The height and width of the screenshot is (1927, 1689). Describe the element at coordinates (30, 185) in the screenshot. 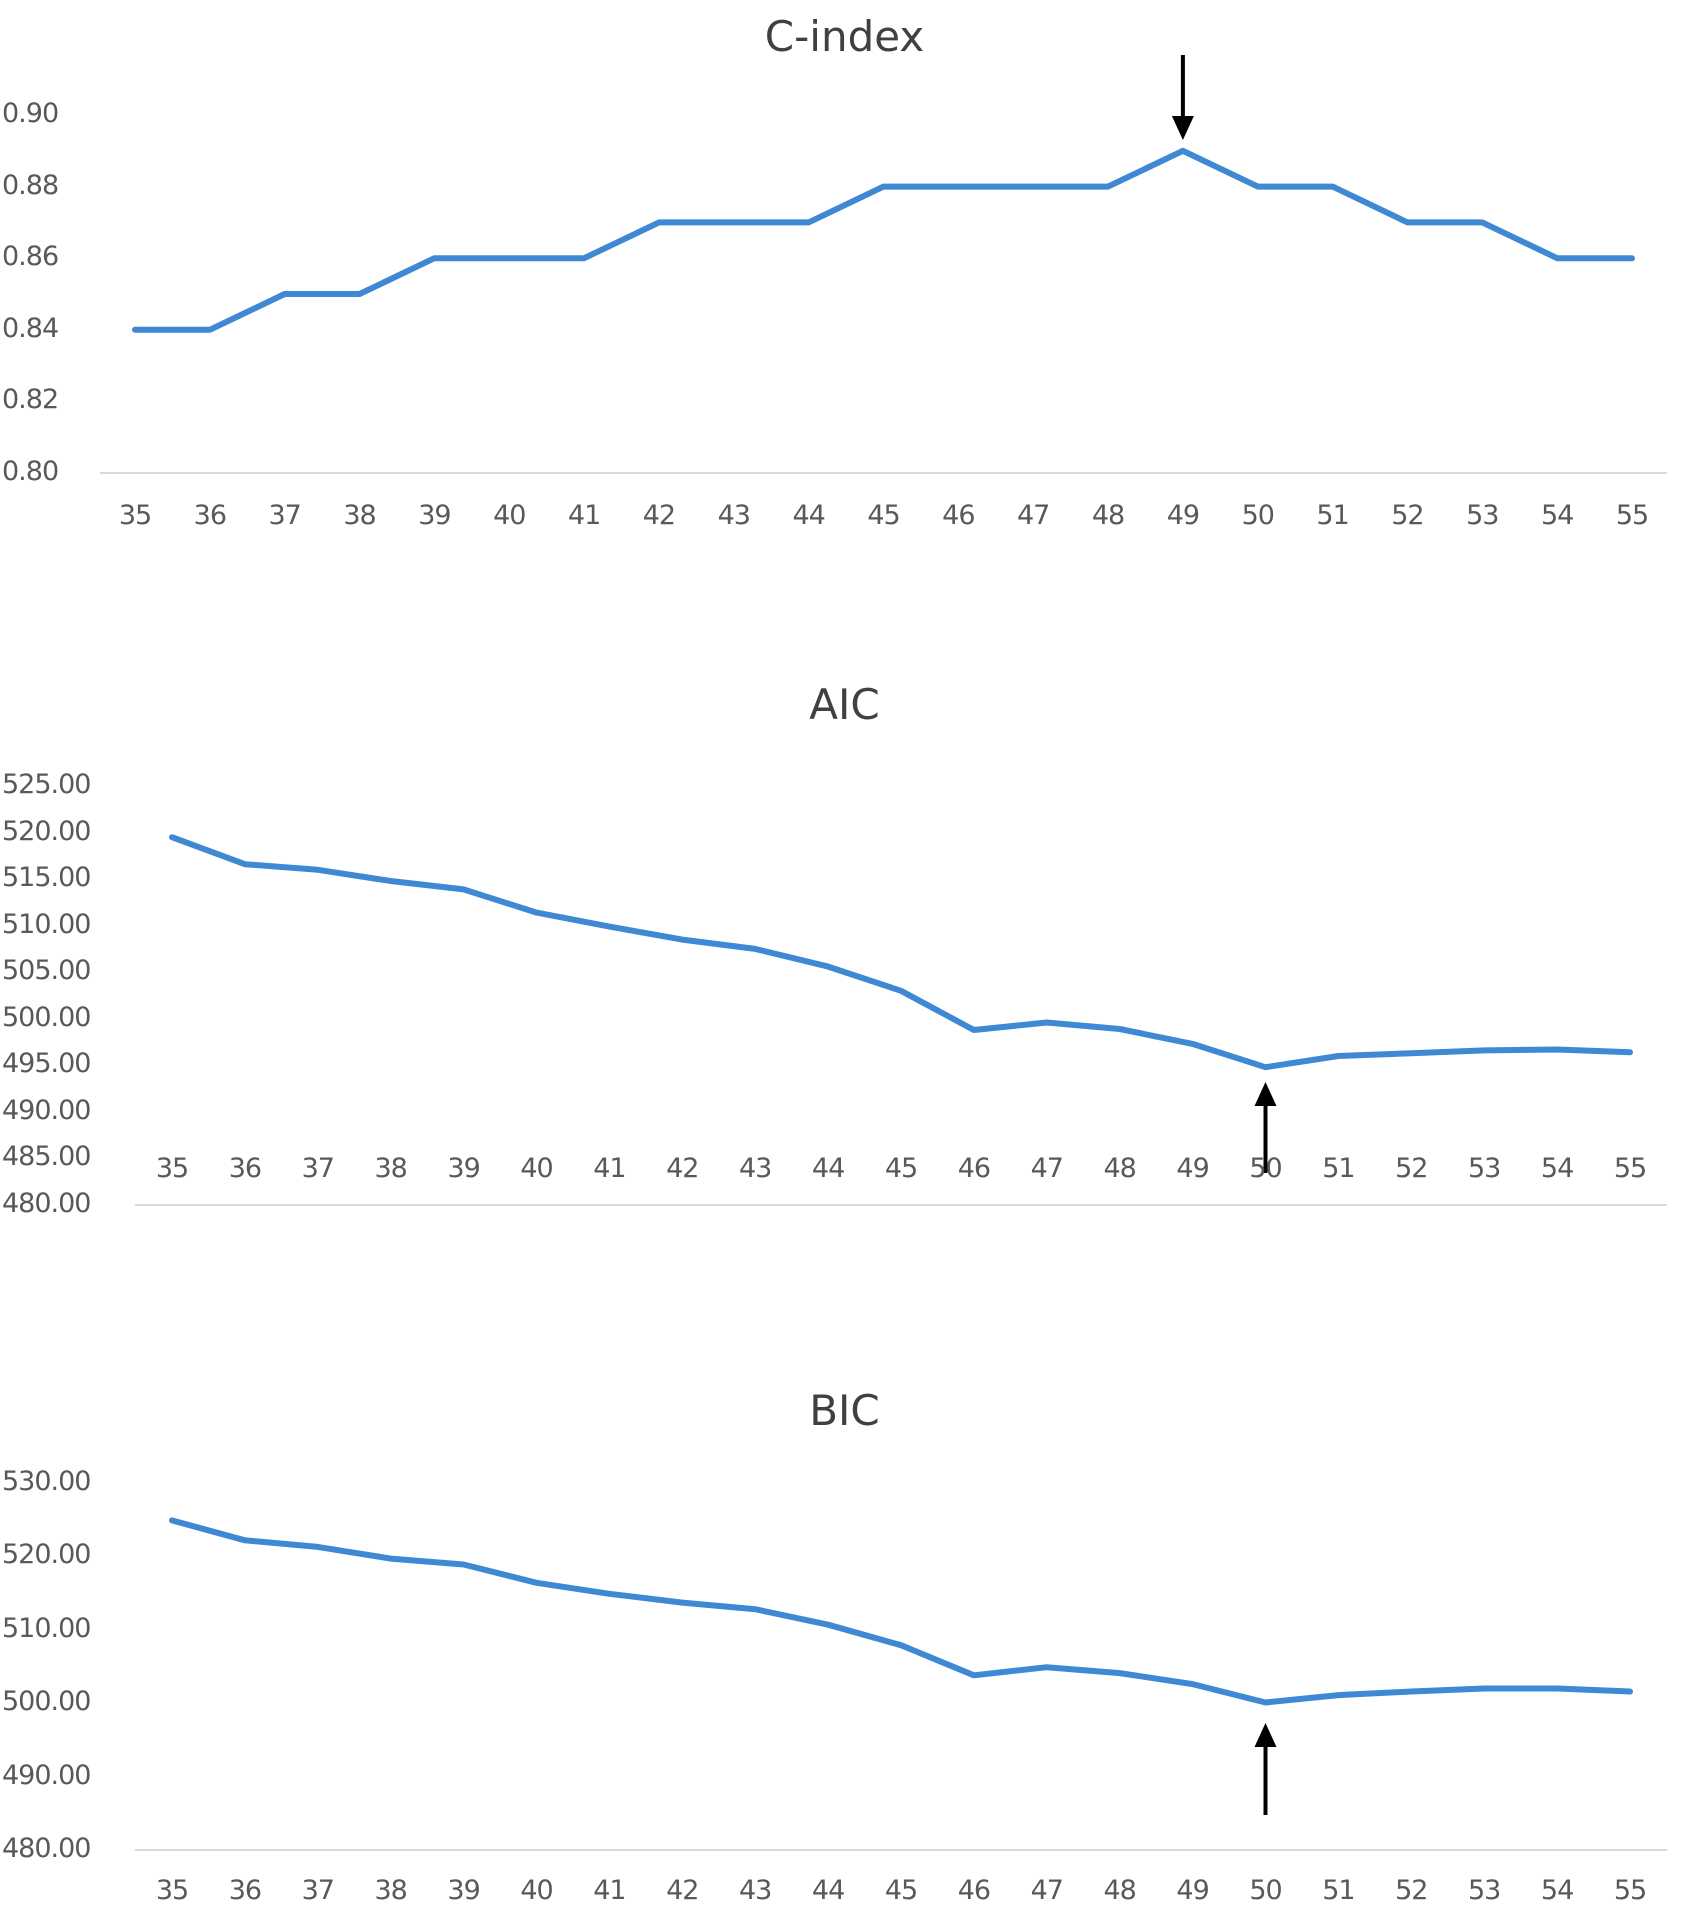

I see `y-tick-label: 0.88` at that location.